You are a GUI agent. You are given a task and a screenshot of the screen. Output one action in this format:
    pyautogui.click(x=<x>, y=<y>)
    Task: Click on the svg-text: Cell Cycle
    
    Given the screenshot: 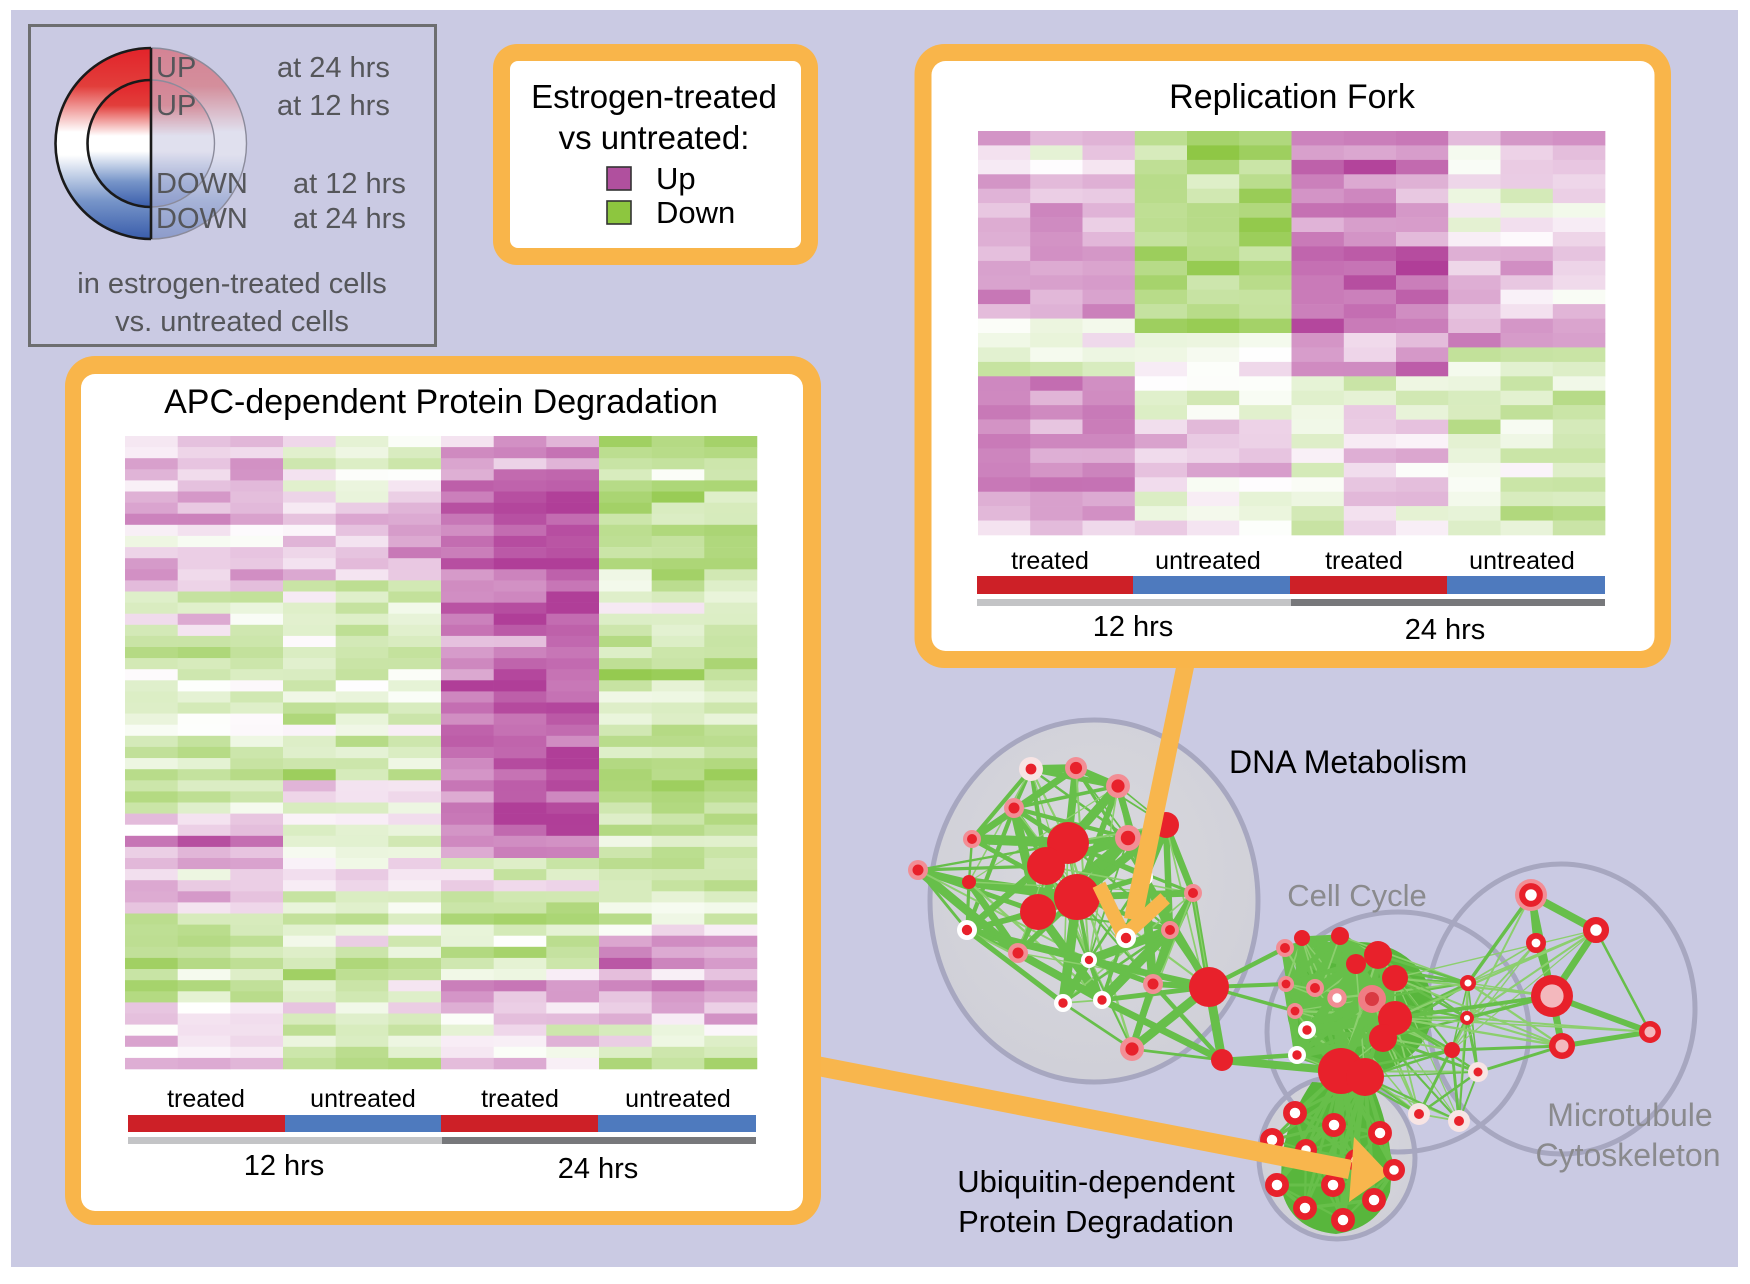 What is the action you would take?
    pyautogui.click(x=1357, y=895)
    